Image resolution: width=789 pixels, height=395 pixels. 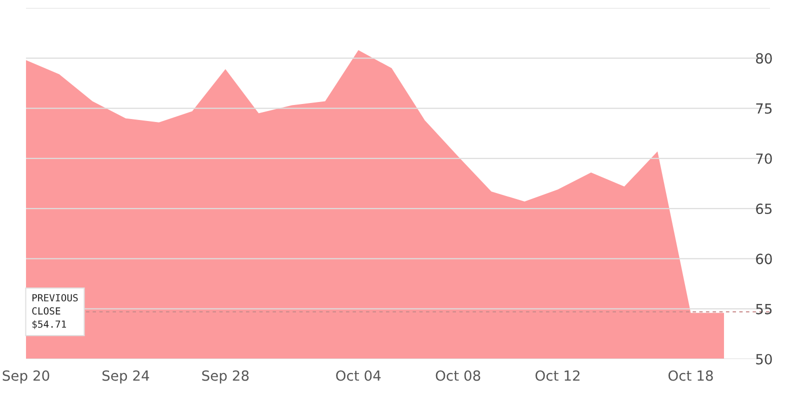 I want to click on y-tick-label: 60, so click(x=764, y=259).